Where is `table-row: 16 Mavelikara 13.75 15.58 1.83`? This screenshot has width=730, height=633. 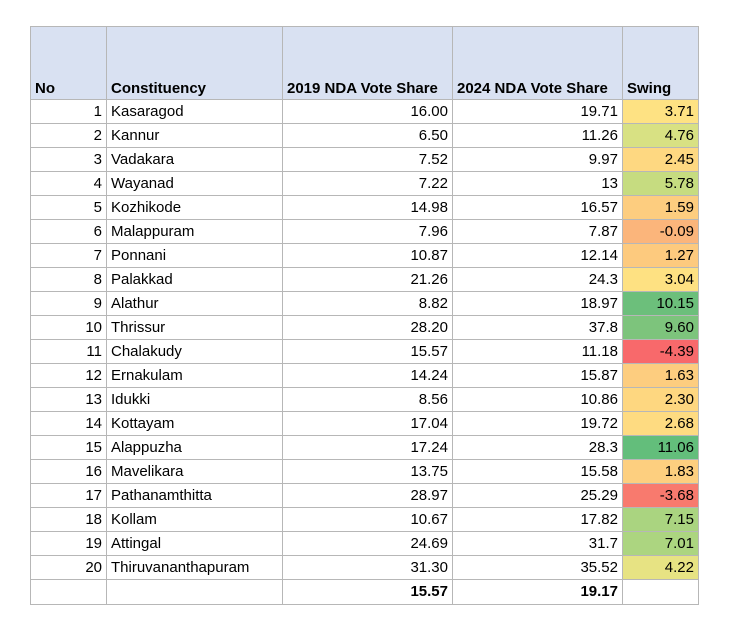
table-row: 16 Mavelikara 13.75 15.58 1.83 is located at coordinates (364, 471).